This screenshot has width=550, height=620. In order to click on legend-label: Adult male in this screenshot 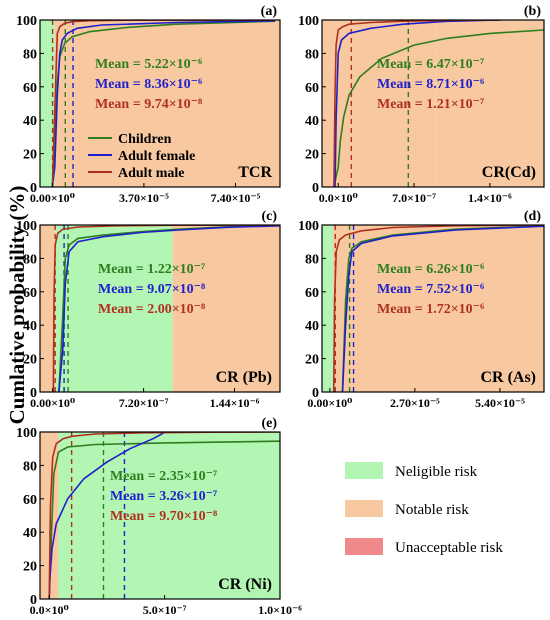, I will do `click(151, 173)`.